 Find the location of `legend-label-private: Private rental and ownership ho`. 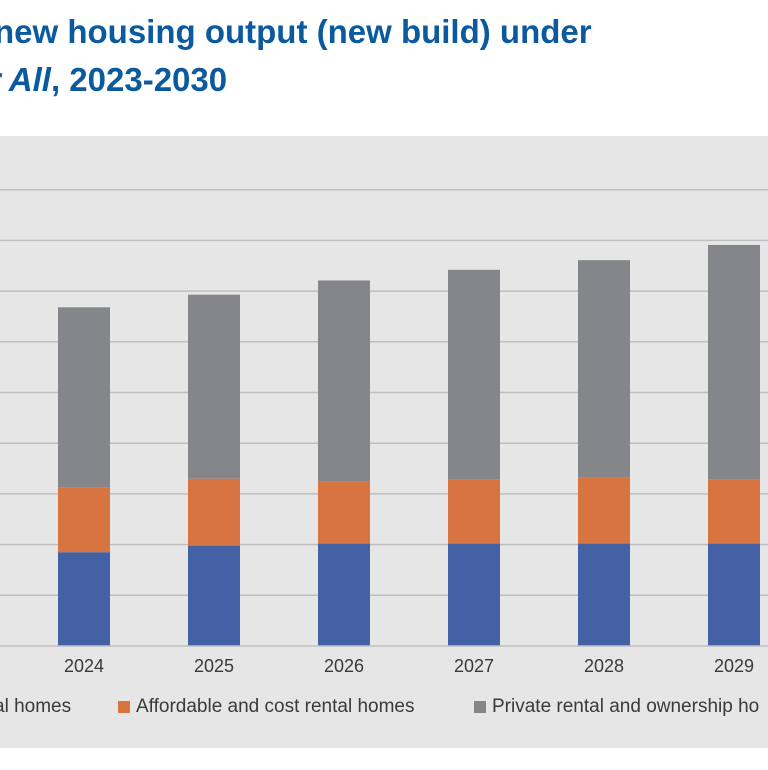

legend-label-private: Private rental and ownership ho is located at coordinates (626, 706).